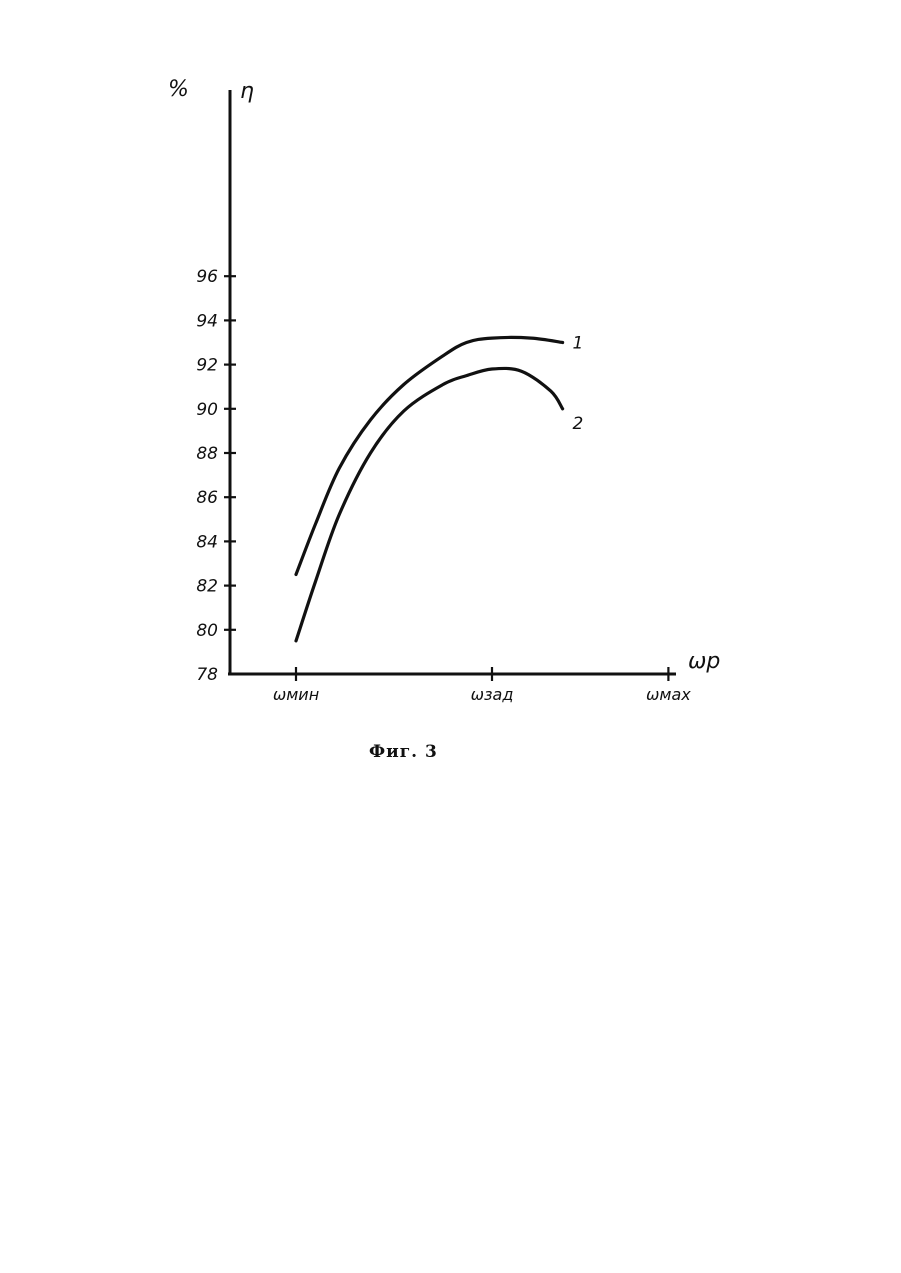 This screenshot has width=901, height=1273. Describe the element at coordinates (492, 694) in the screenshot. I see `x-category-label: ωзад` at that location.